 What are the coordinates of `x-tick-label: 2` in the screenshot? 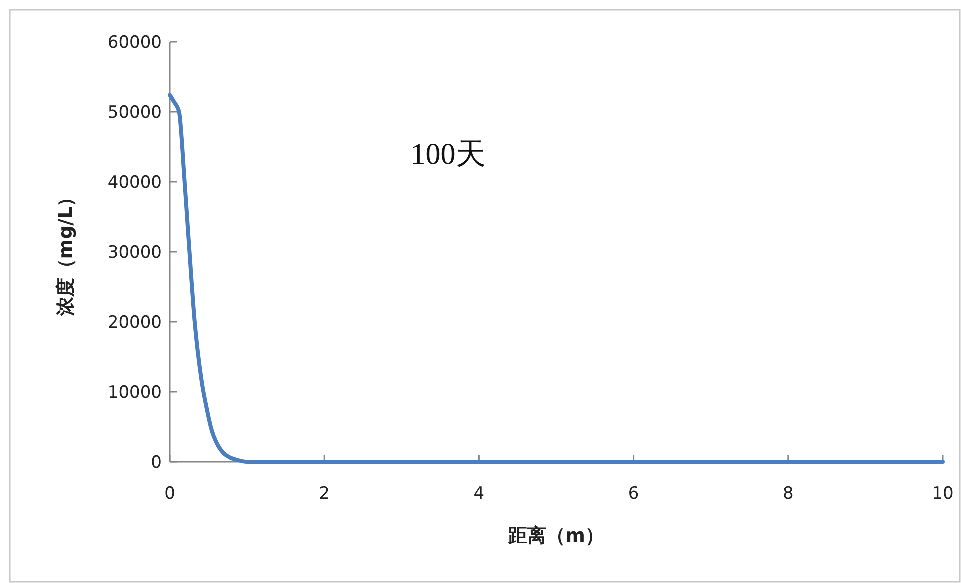 It's located at (324, 494).